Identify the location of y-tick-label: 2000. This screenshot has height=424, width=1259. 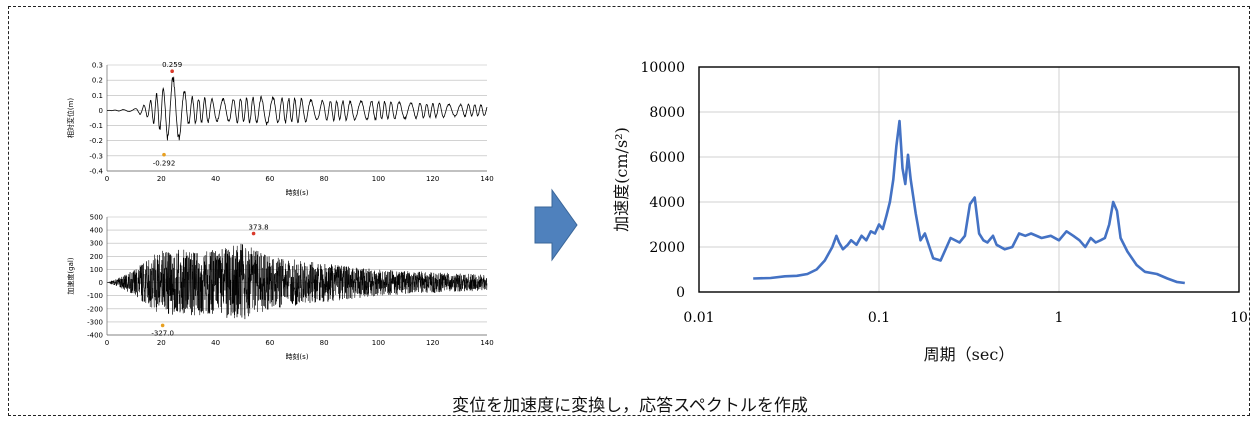
(667, 248).